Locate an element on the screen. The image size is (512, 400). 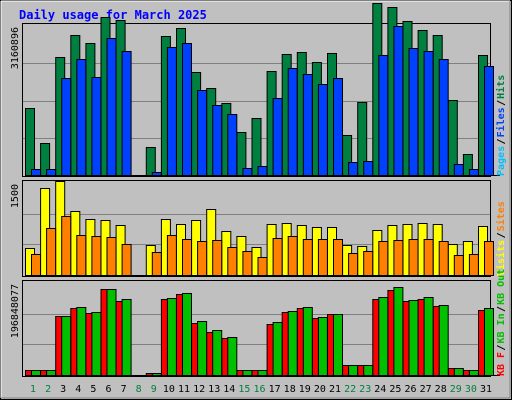
day-tick-15: 15 is located at coordinates (244, 389).